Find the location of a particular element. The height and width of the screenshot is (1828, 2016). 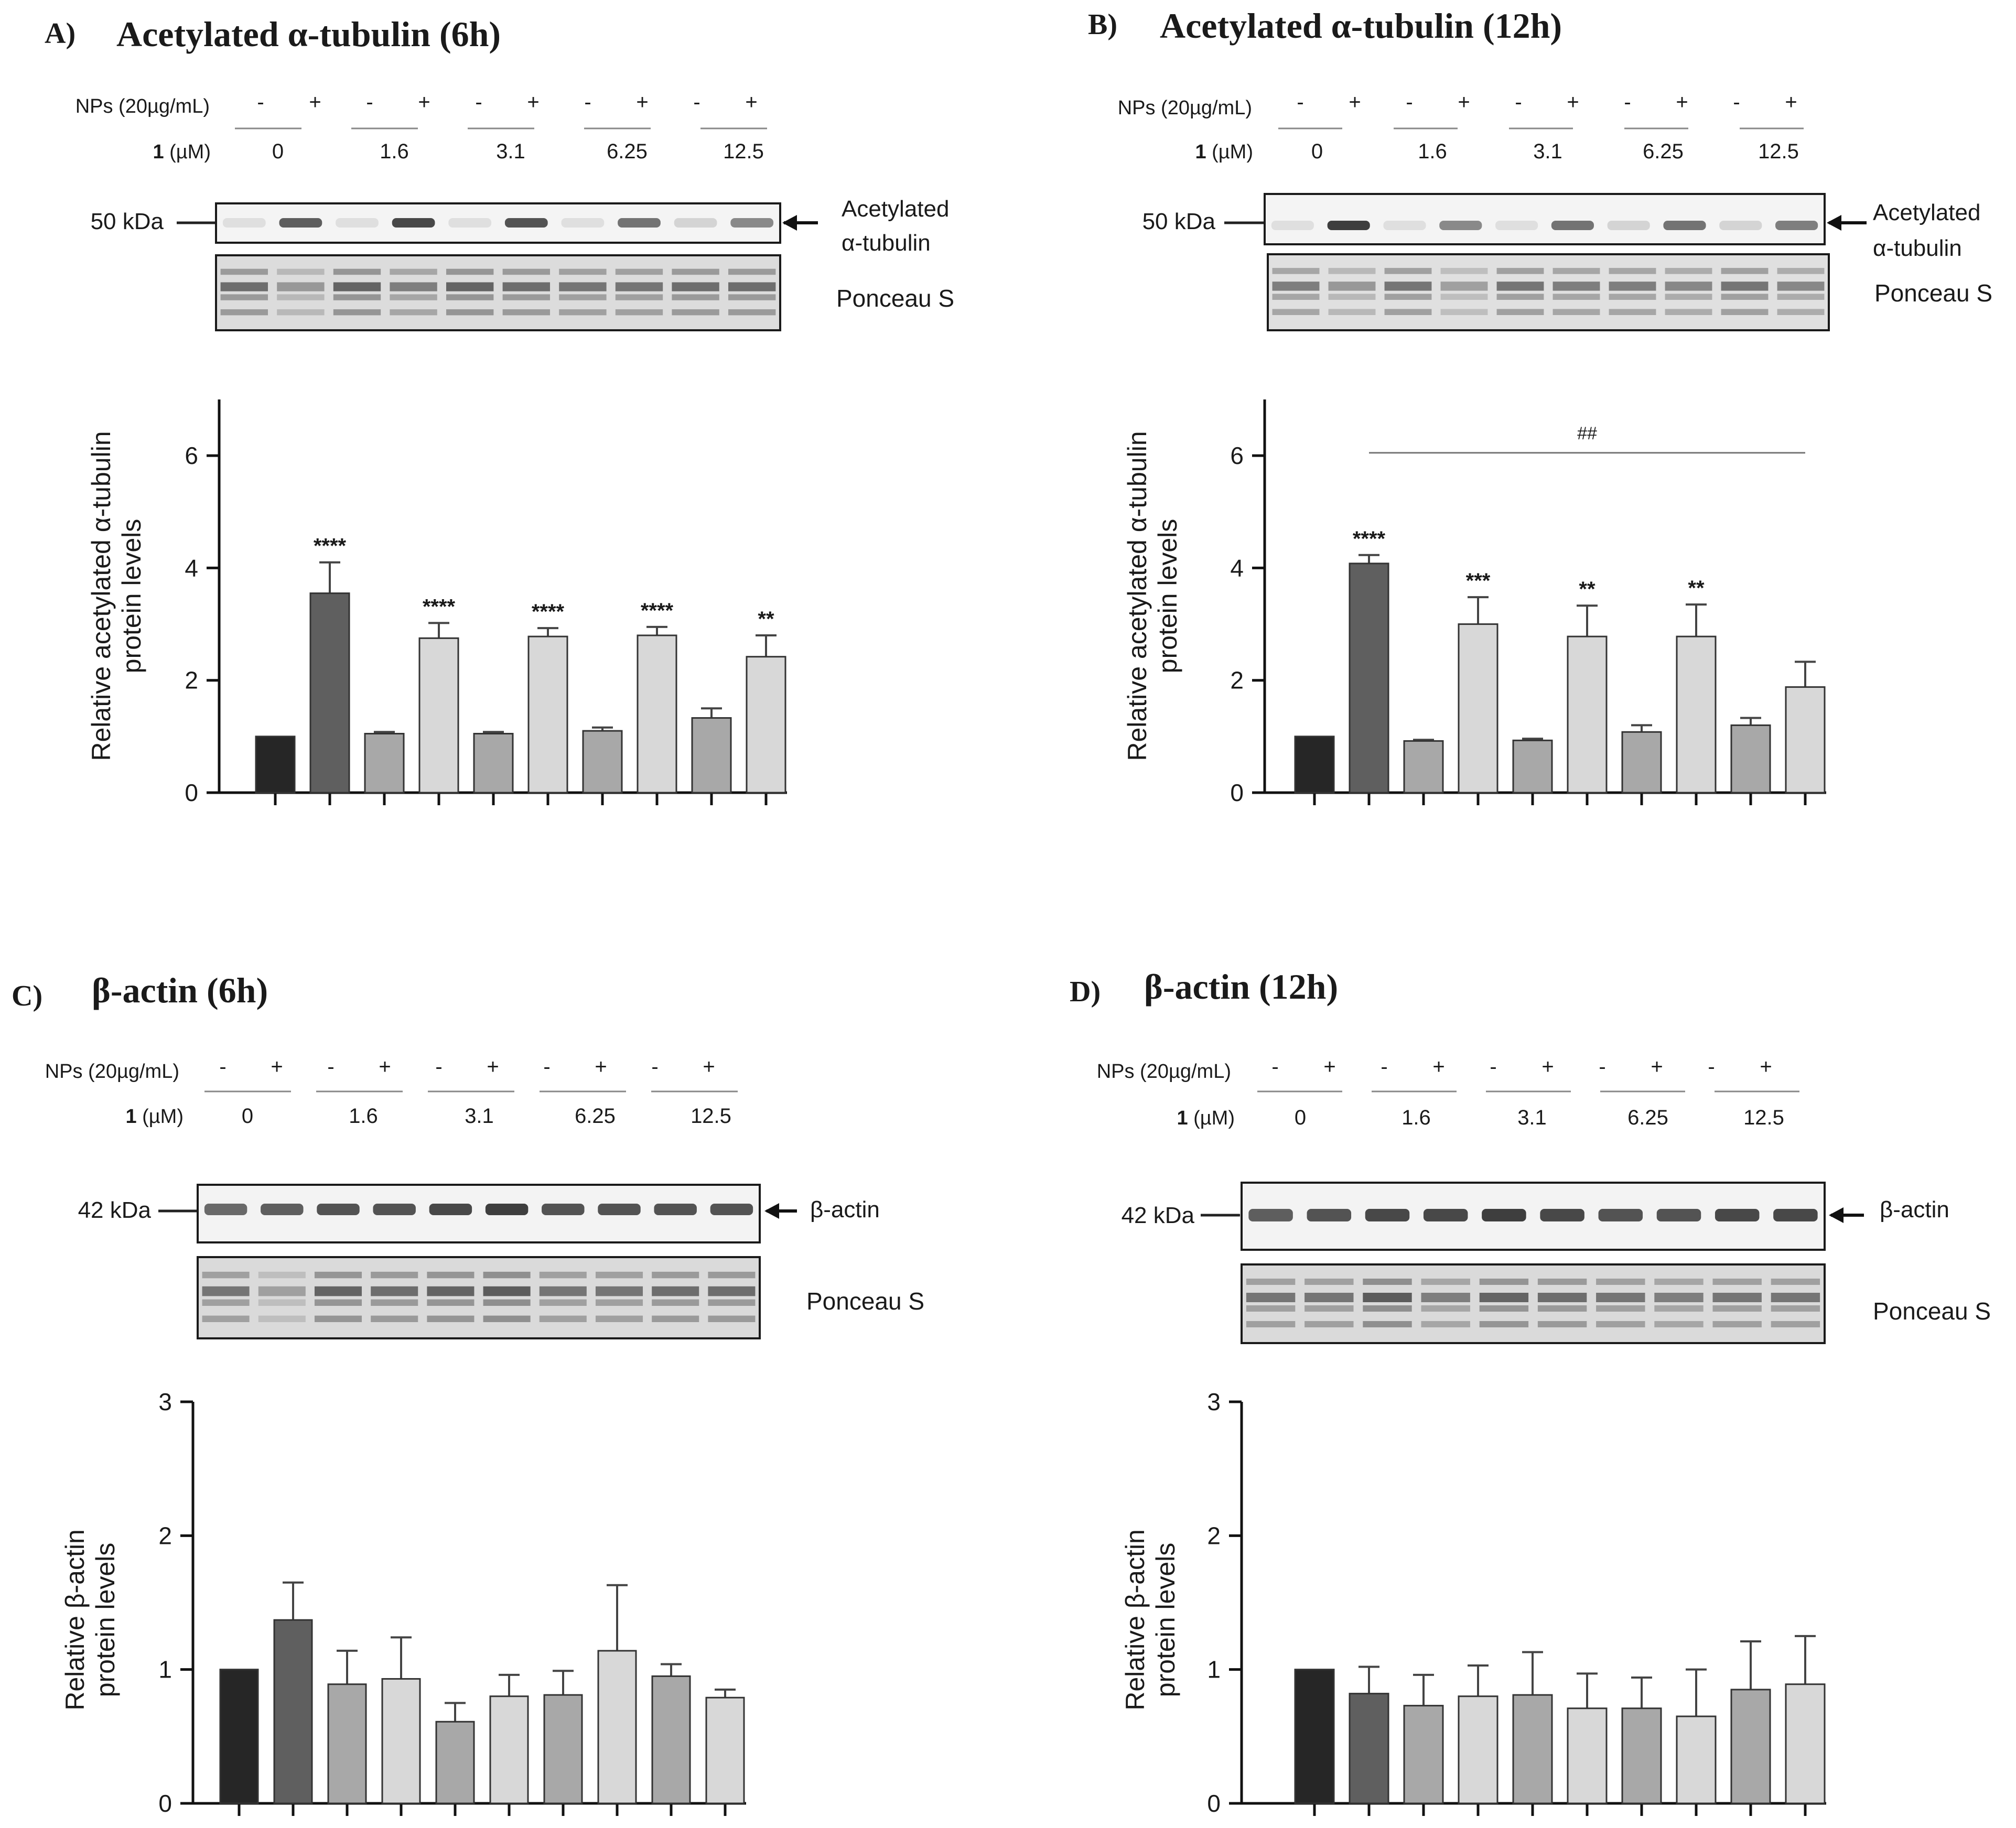

nps-label: NPs (20µg/mL) is located at coordinates (1164, 1072).